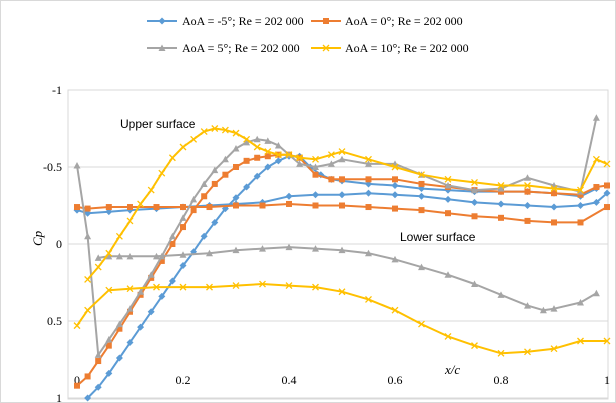  Describe the element at coordinates (438, 237) in the screenshot. I see `lower-surface-annotation: Lower surface` at that location.